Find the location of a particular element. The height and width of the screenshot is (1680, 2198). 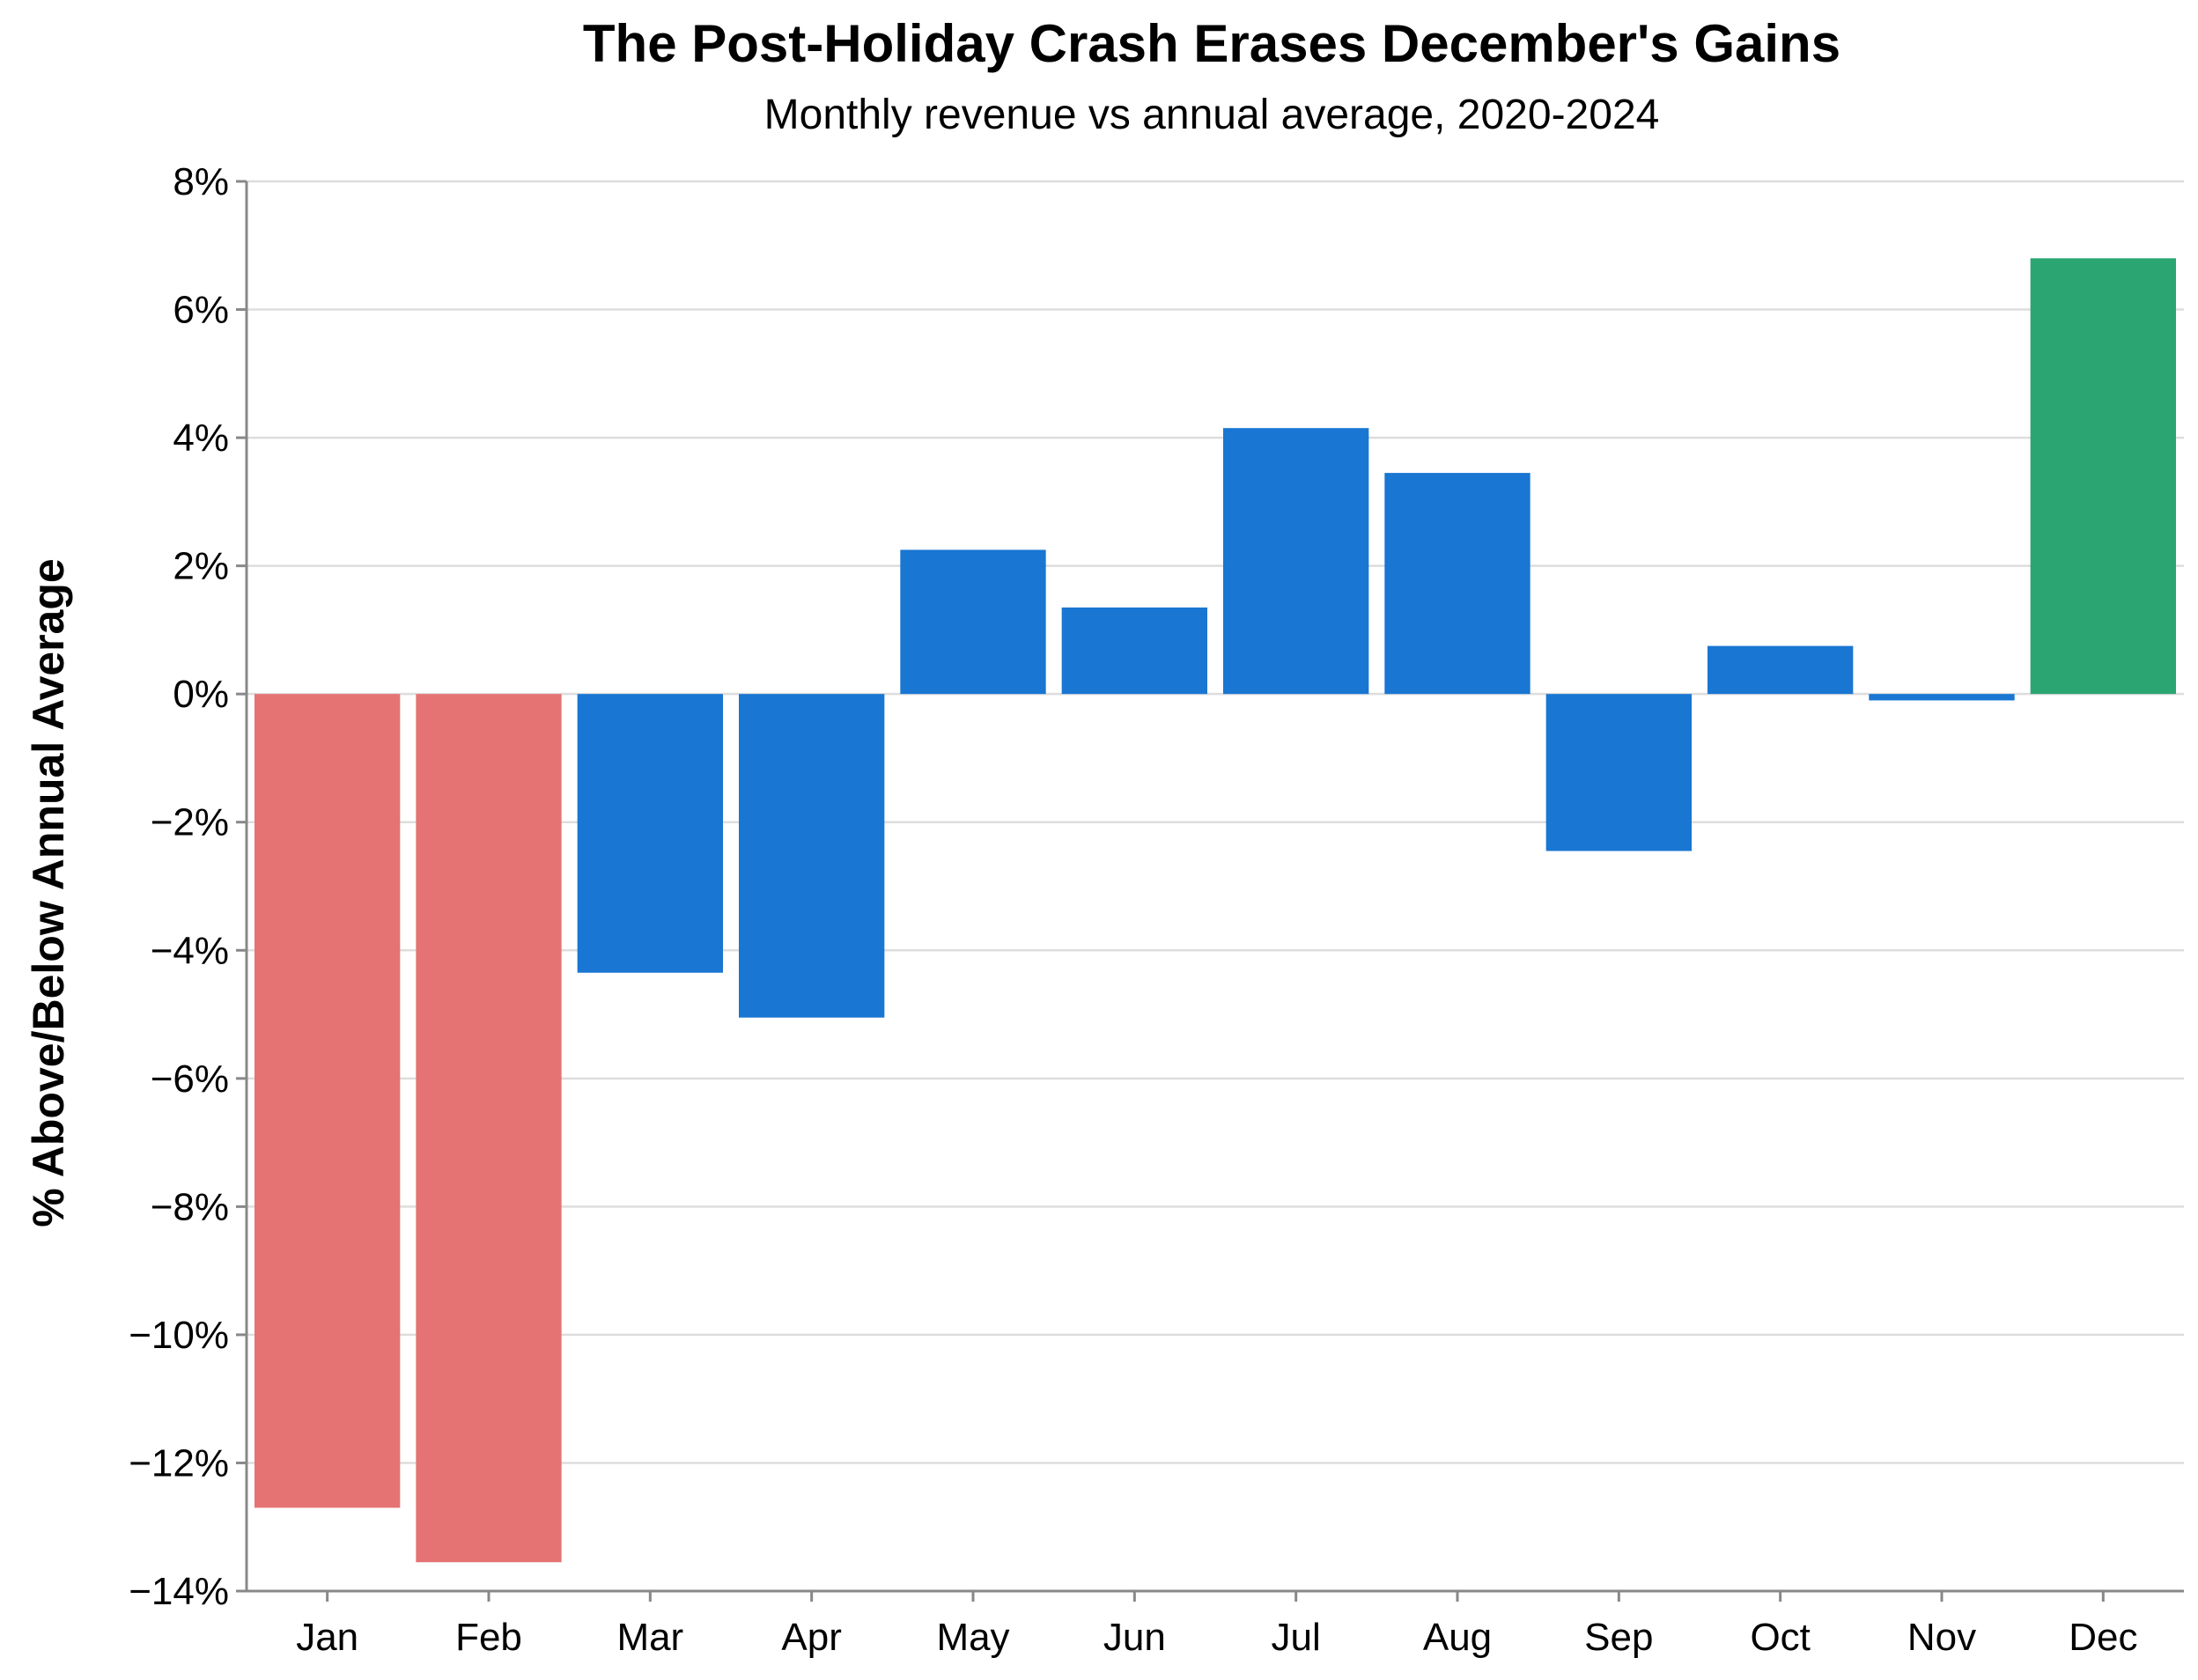

bar-may is located at coordinates (973, 622).